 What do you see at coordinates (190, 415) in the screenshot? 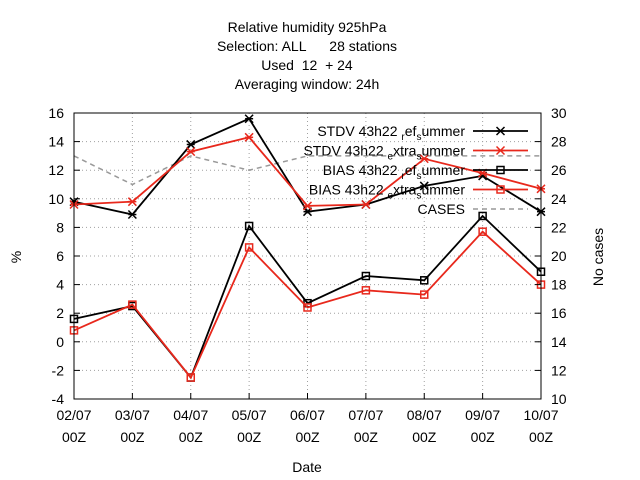
I see `x-tick-label: 04/07` at bounding box center [190, 415].